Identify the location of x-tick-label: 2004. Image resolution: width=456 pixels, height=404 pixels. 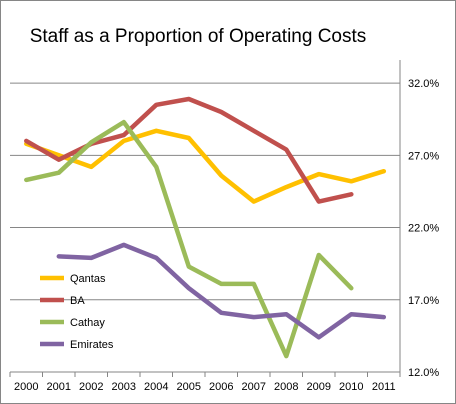
(156, 387).